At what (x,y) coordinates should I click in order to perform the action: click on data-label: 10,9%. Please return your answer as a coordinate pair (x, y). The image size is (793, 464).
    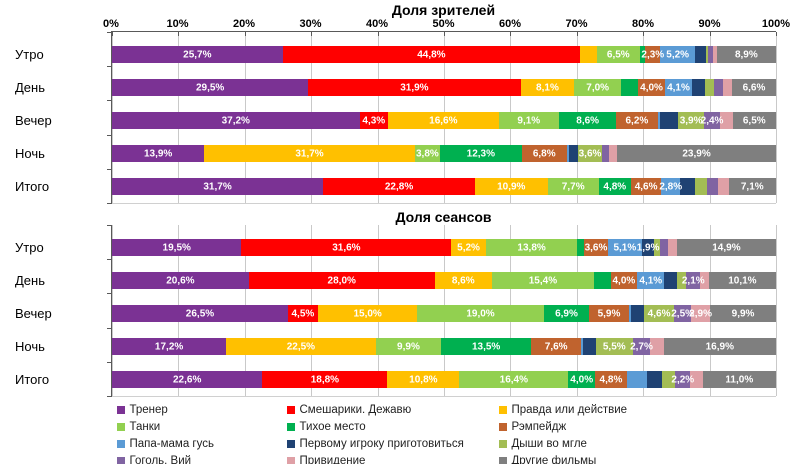
    Looking at the image, I should click on (511, 186).